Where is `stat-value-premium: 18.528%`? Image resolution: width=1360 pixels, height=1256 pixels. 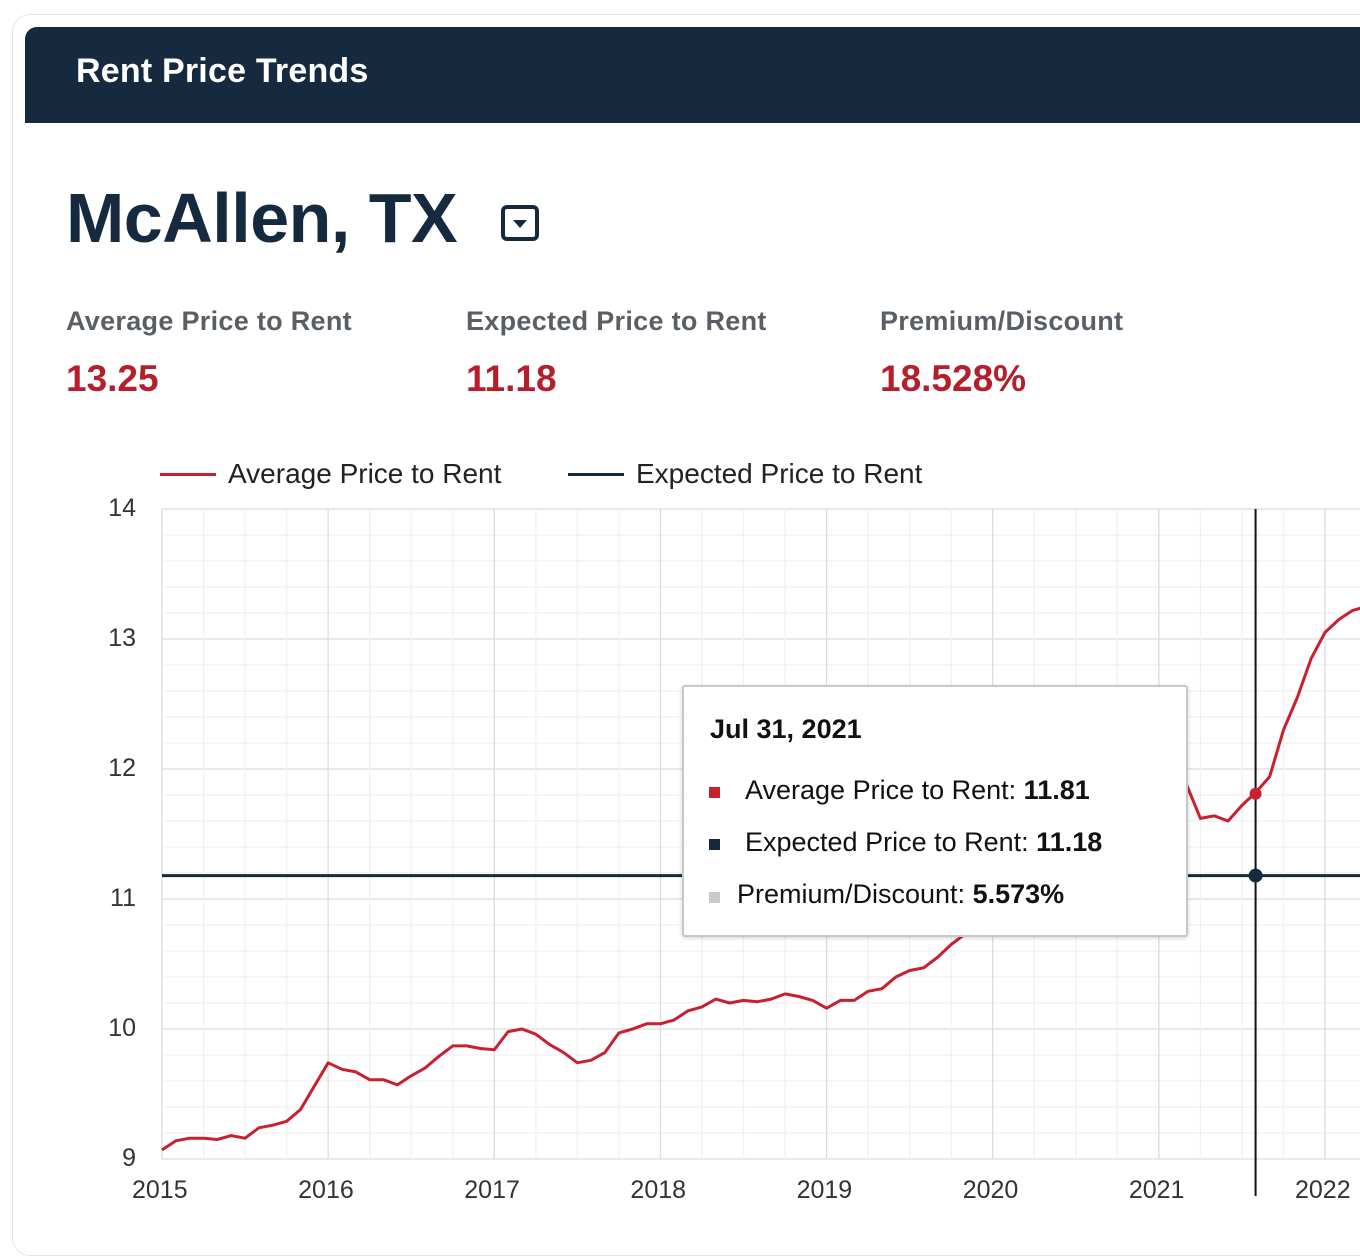 stat-value-premium: 18.528% is located at coordinates (953, 378).